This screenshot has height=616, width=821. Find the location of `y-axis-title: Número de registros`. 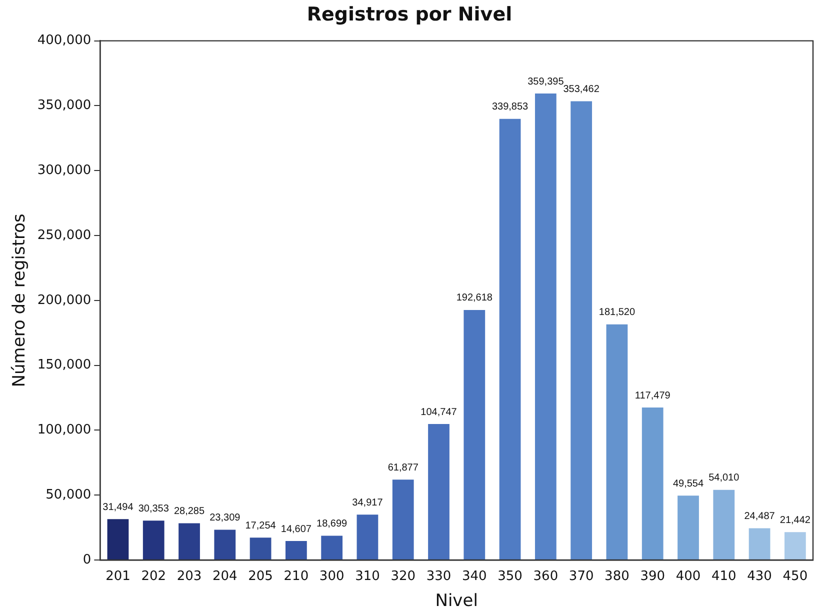

y-axis-title: Número de registros is located at coordinates (20, 300).